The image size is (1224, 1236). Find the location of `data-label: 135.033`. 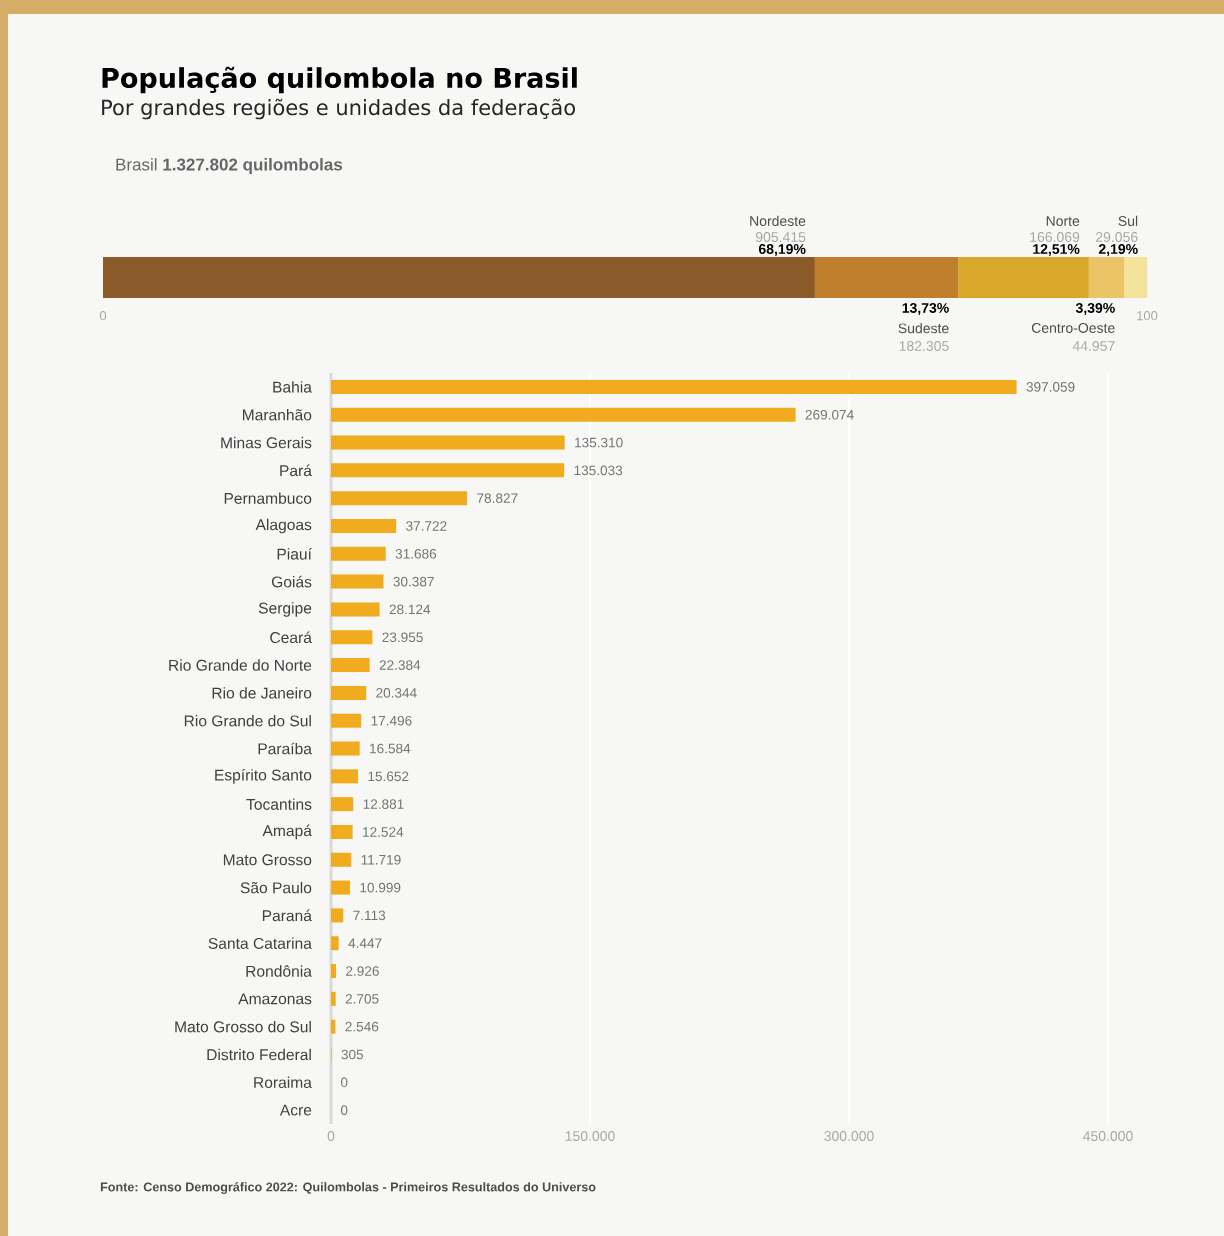

data-label: 135.033 is located at coordinates (598, 470).